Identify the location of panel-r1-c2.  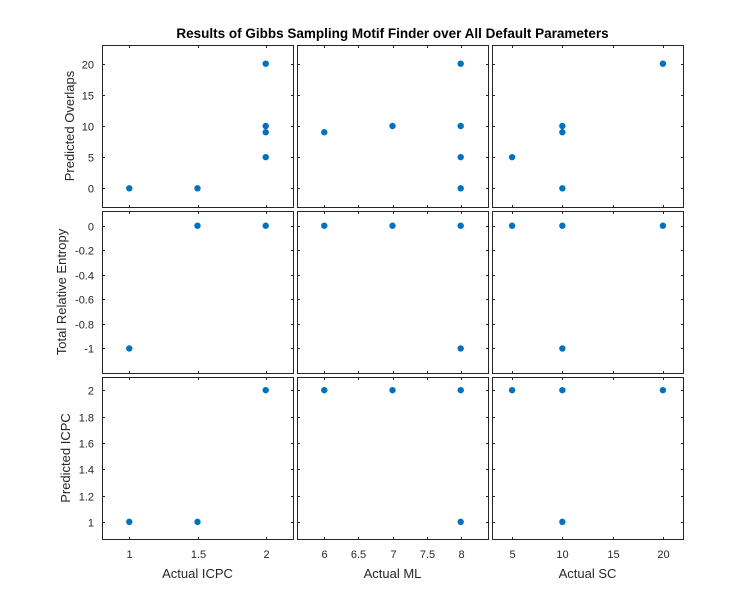
(393, 126).